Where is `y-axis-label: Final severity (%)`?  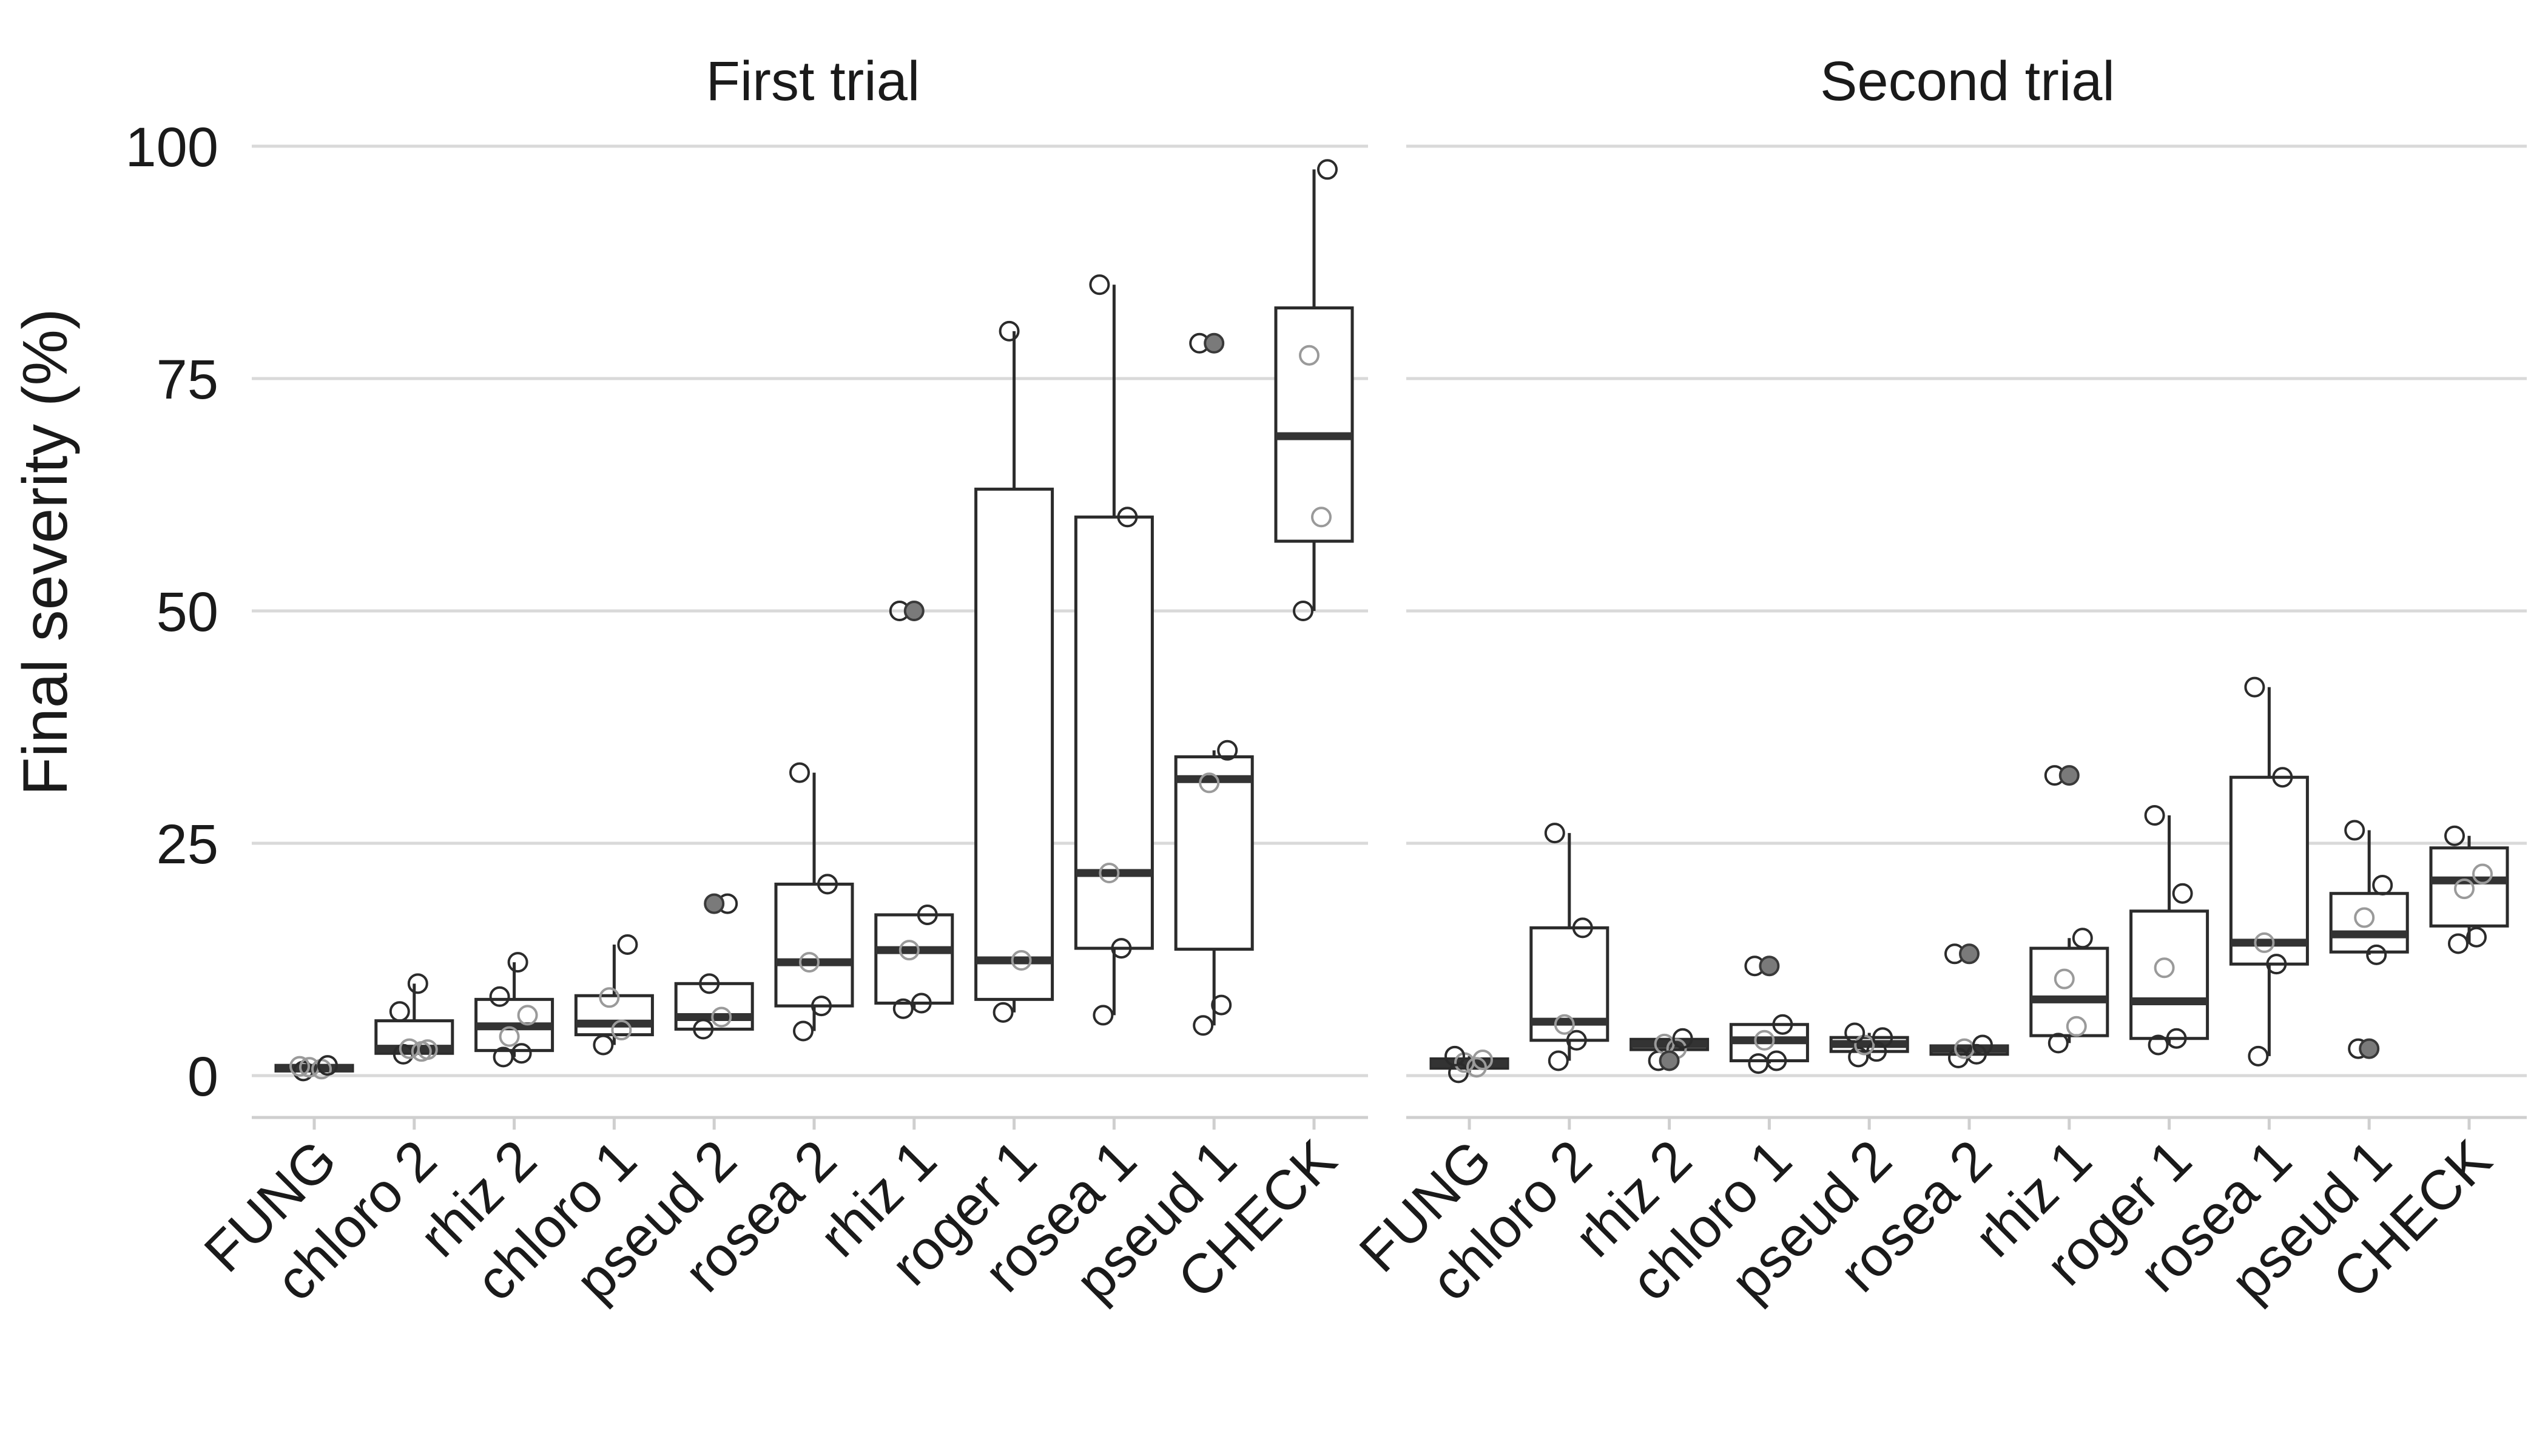
y-axis-label: Final severity (%) is located at coordinates (45, 551).